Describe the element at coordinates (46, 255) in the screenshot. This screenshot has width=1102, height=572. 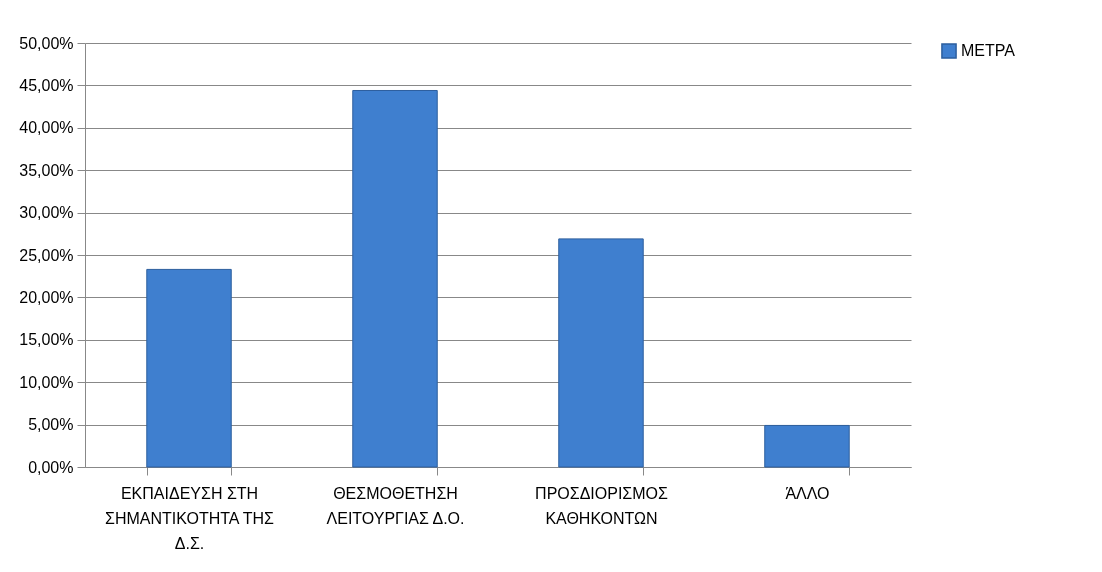
I see `y-tick-label: 25,00%` at that location.